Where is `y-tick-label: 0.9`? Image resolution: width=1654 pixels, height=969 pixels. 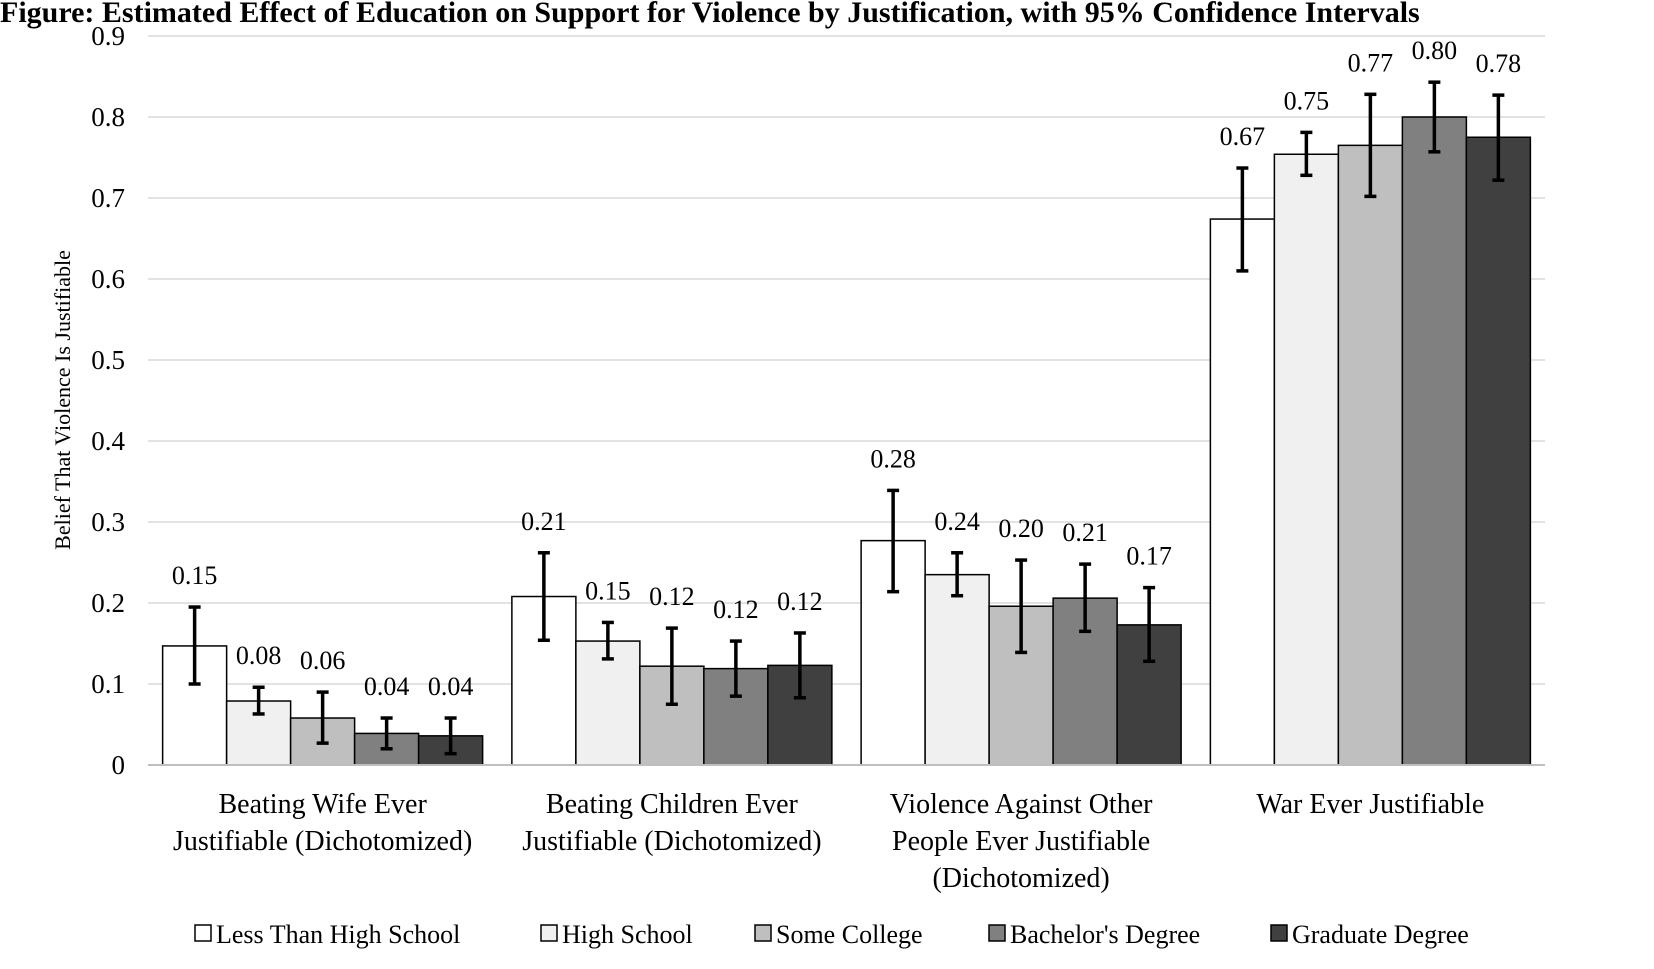
y-tick-label: 0.9 is located at coordinates (108, 36).